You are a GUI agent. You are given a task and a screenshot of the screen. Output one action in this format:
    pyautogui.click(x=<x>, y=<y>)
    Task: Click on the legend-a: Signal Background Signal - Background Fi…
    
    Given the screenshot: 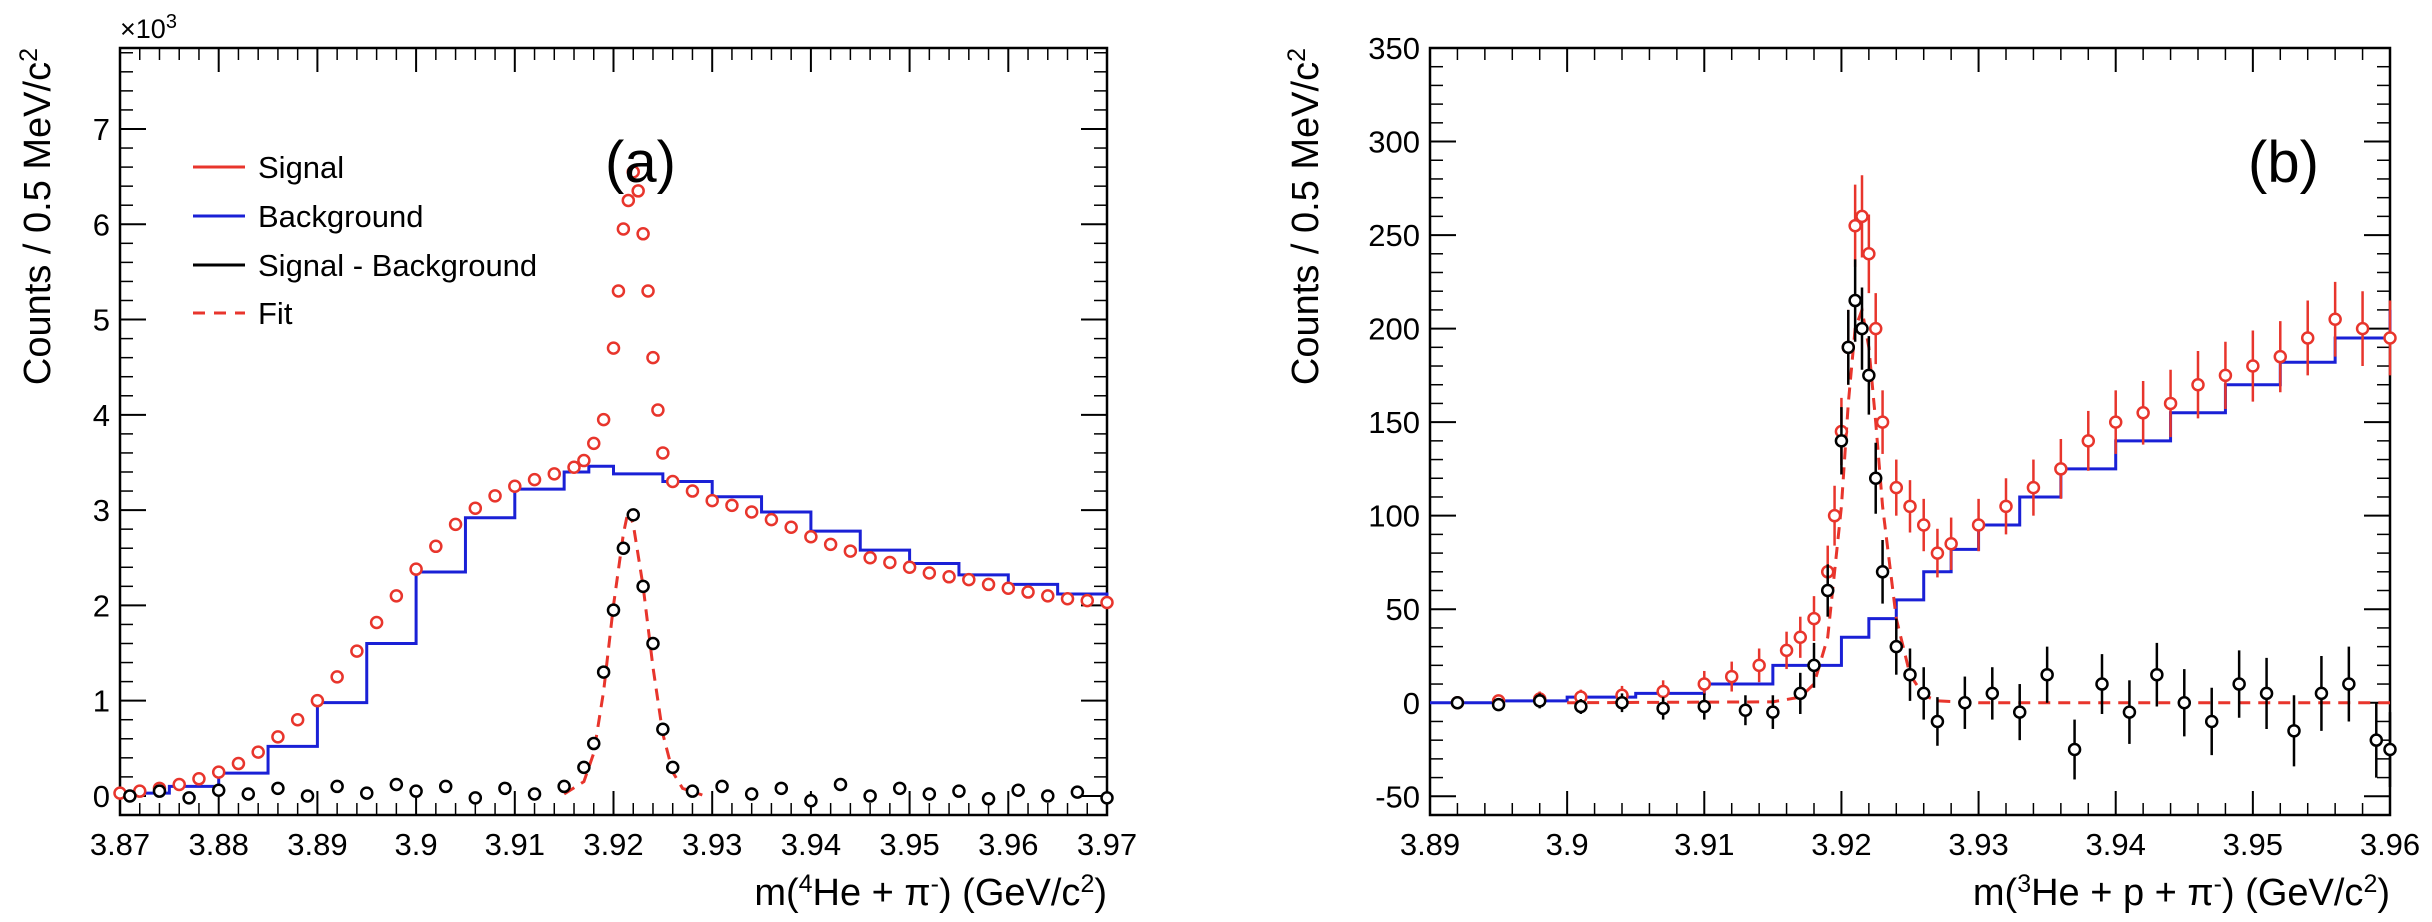 What is the action you would take?
    pyautogui.click(x=365, y=240)
    